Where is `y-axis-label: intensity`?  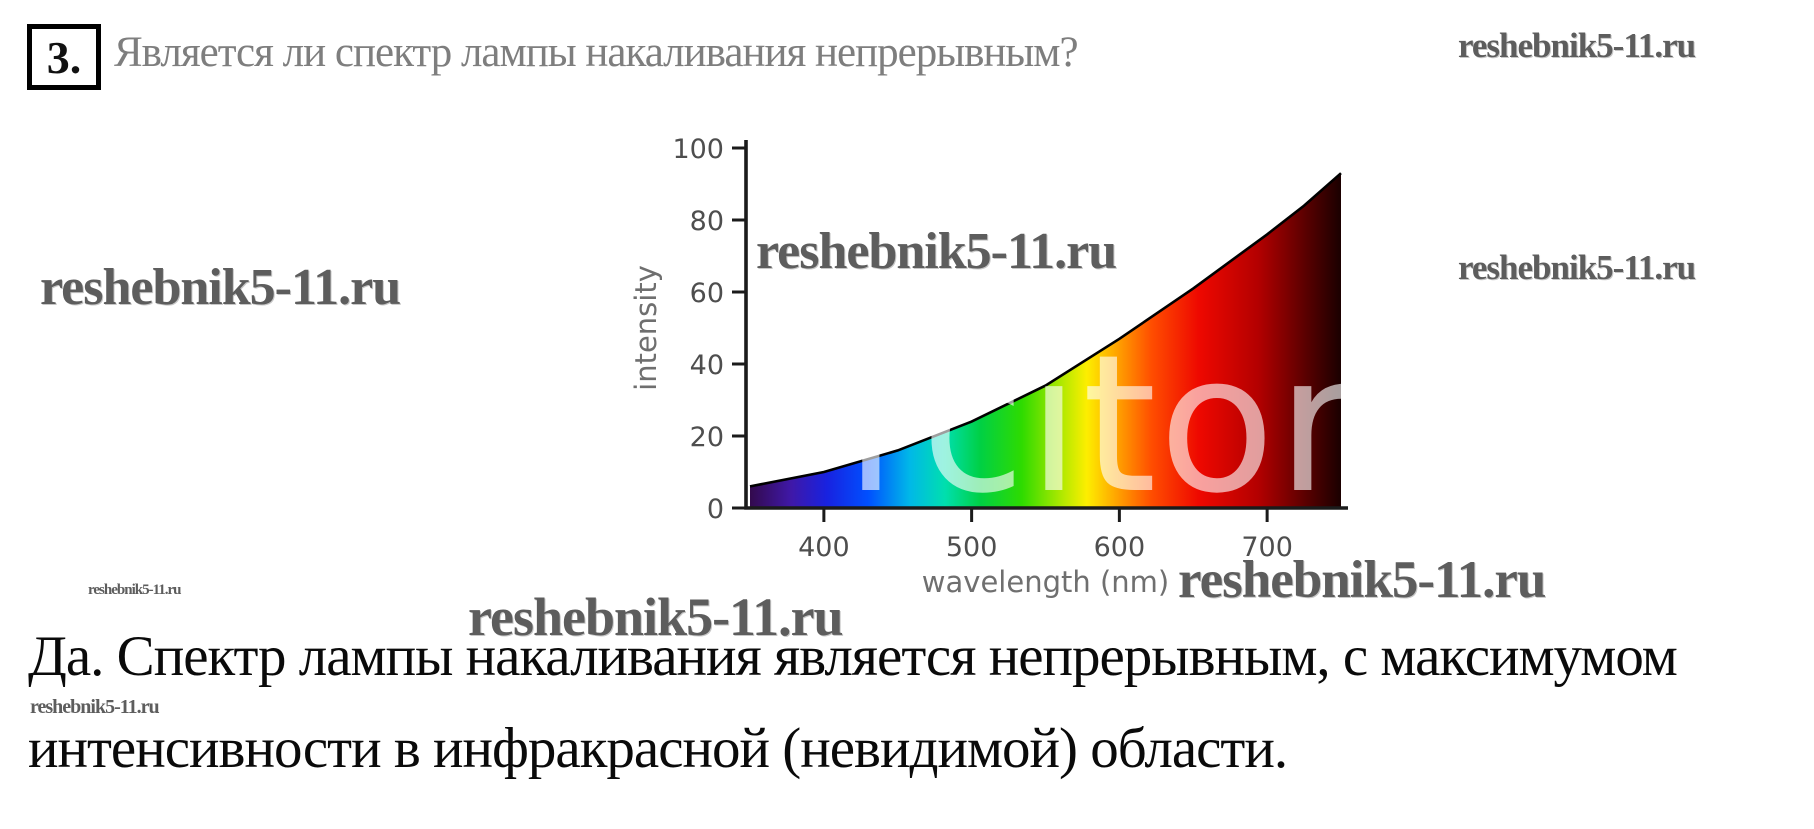
y-axis-label: intensity is located at coordinates (646, 328).